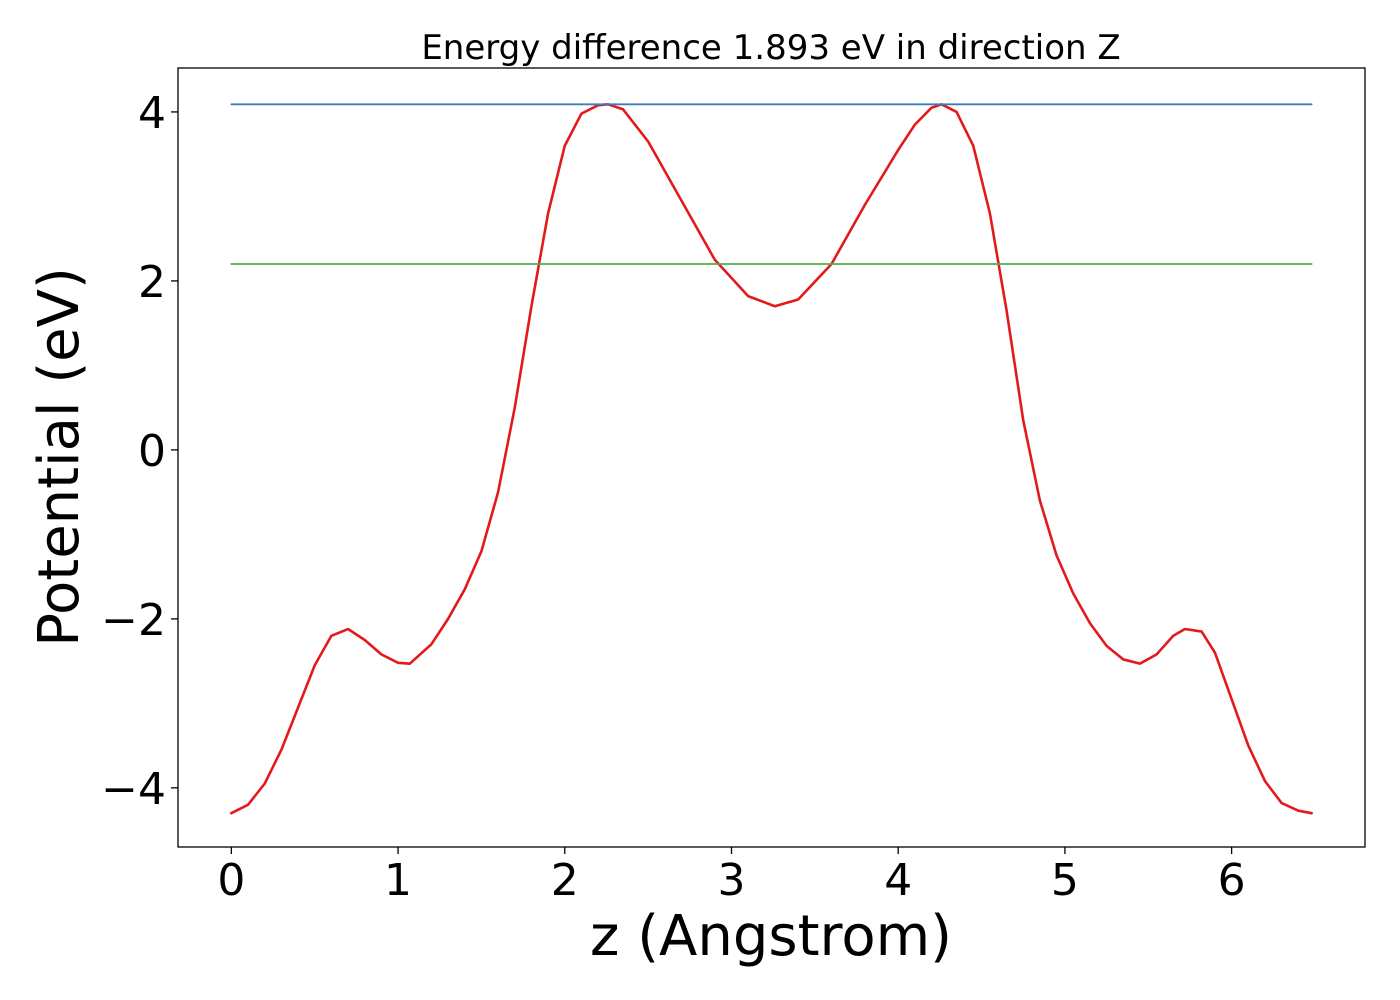  Describe the element at coordinates (731, 880) in the screenshot. I see `x-tick-label: 3` at that location.